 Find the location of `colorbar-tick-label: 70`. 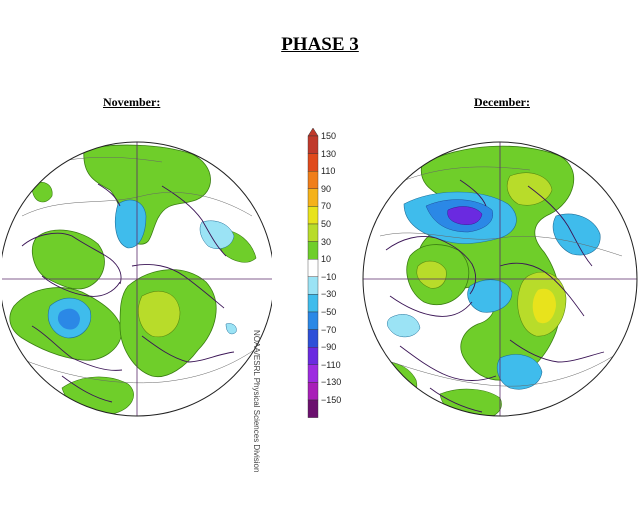

colorbar-tick-label: 70 is located at coordinates (326, 206).